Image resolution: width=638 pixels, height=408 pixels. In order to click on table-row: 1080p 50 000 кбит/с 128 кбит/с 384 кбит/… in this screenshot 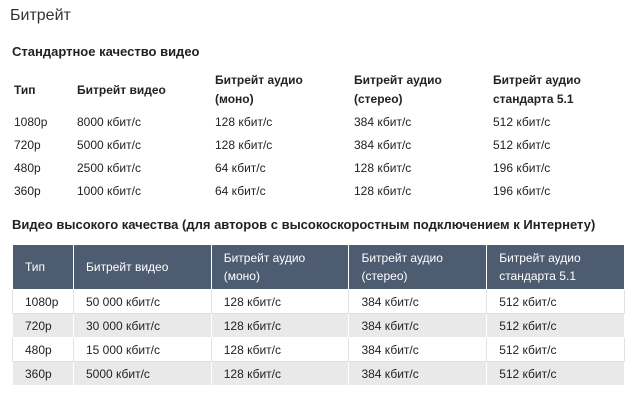, I will do `click(318, 301)`.